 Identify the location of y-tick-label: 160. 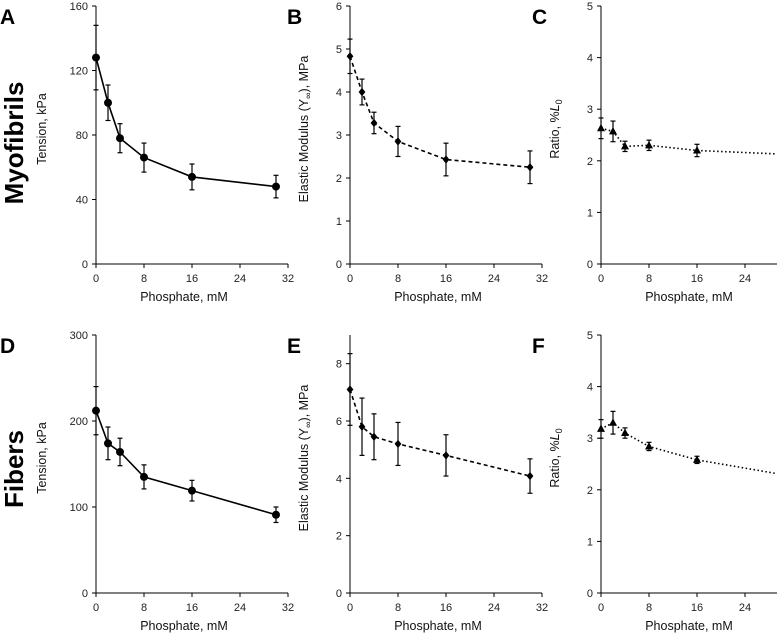
(79, 7).